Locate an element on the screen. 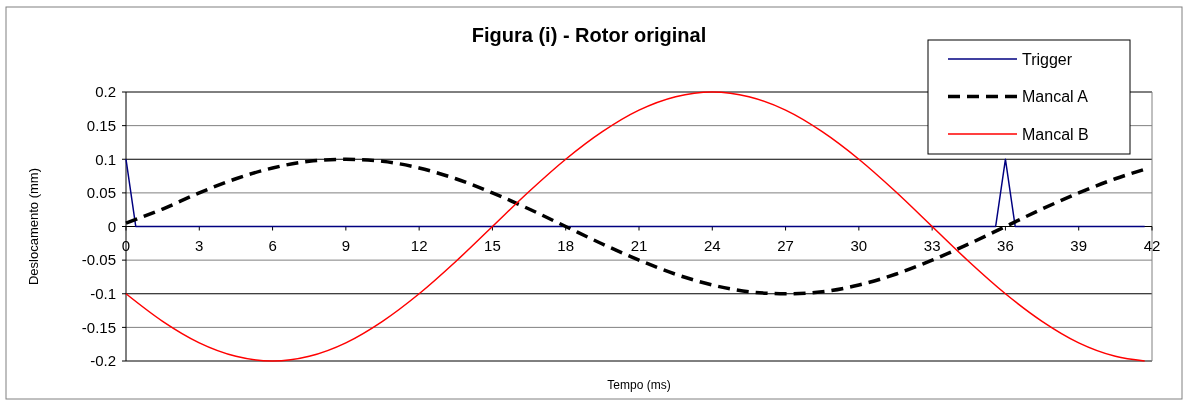  chart-title: Figura (i) - Rotor original is located at coordinates (589, 35).